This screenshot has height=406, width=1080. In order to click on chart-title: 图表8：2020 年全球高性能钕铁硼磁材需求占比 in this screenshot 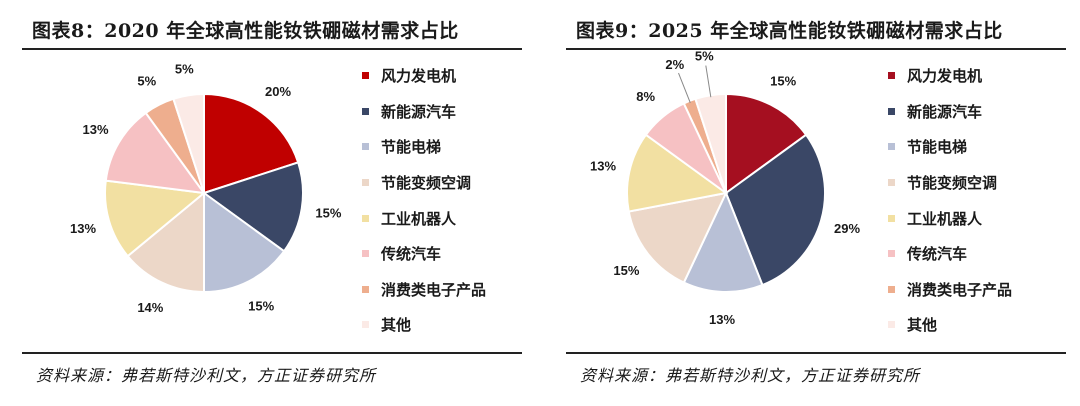, I will do `click(245, 31)`.